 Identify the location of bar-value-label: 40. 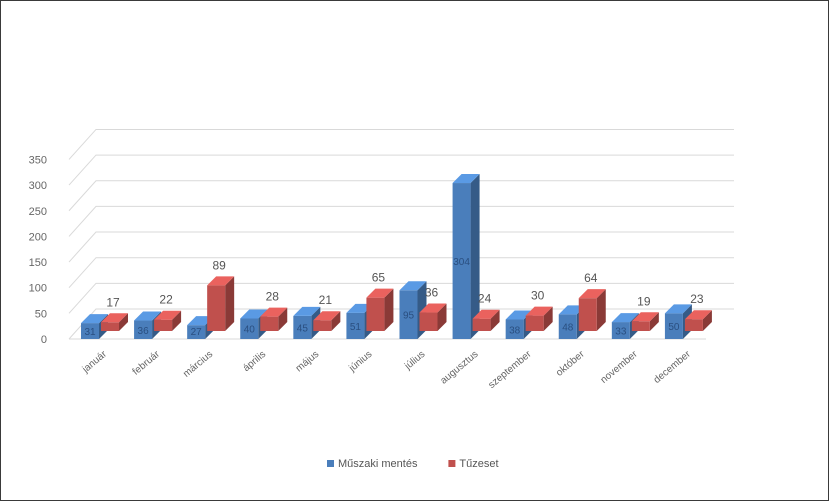
(250, 330).